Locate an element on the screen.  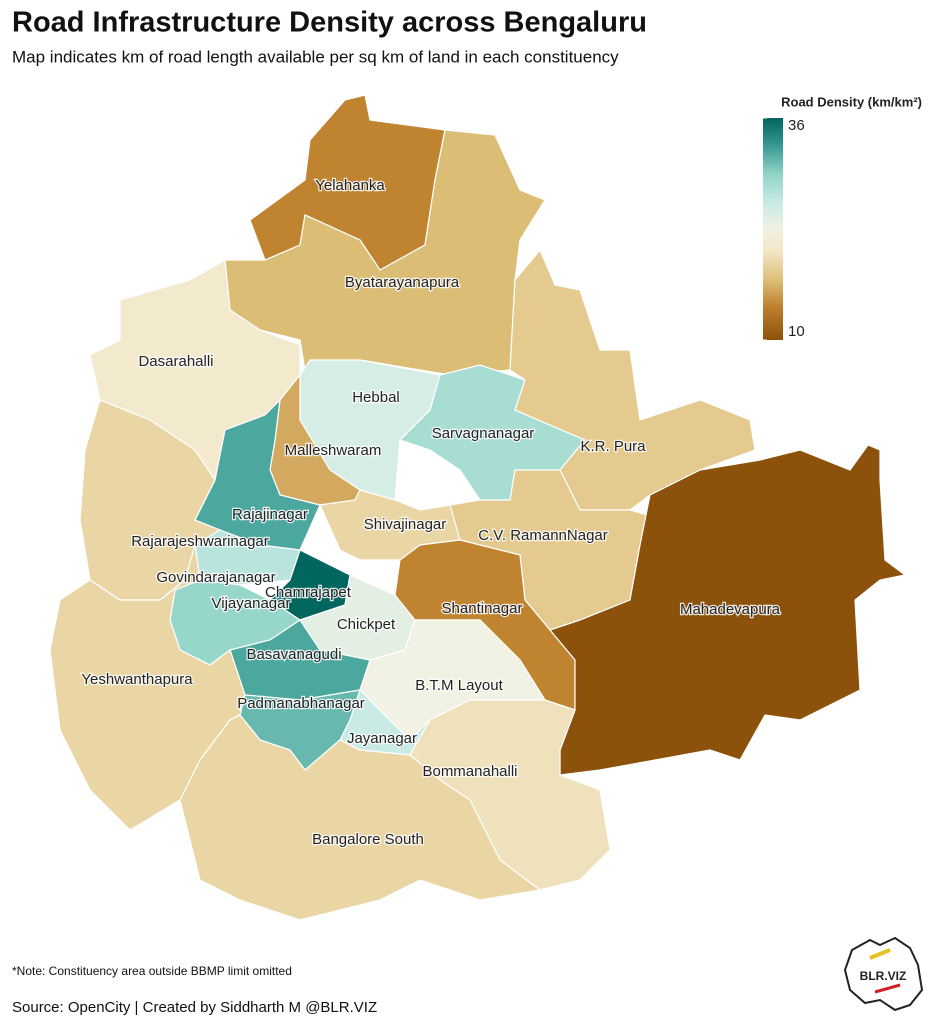
region-label: Yeshwanthapura is located at coordinates (137, 679).